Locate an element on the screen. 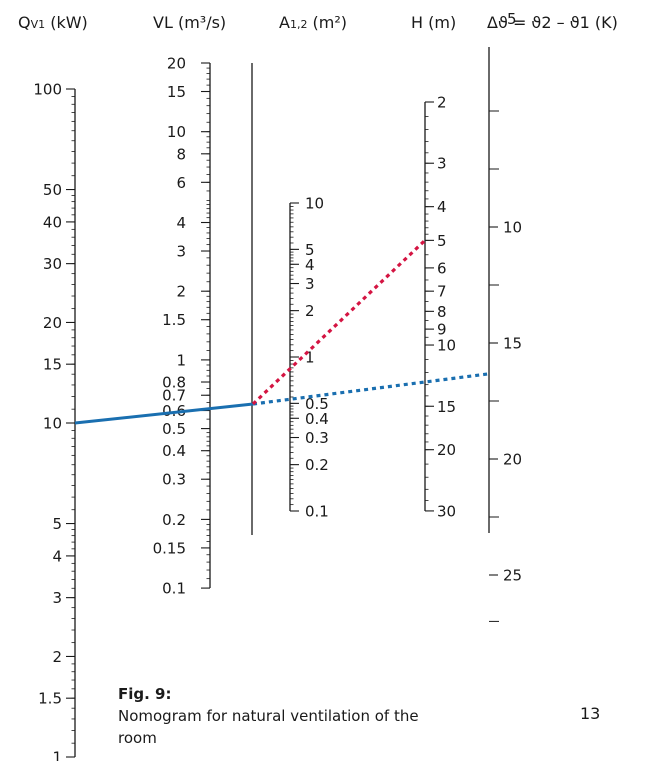  figure-number: Fig. 9: is located at coordinates (145, 694).